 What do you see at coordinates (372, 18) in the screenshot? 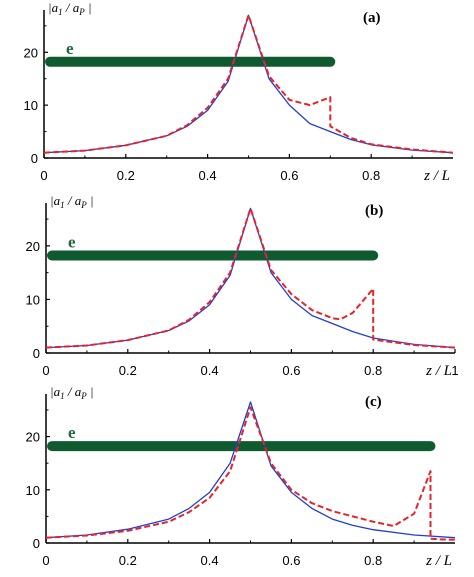
I see `panel-label: (a)` at bounding box center [372, 18].